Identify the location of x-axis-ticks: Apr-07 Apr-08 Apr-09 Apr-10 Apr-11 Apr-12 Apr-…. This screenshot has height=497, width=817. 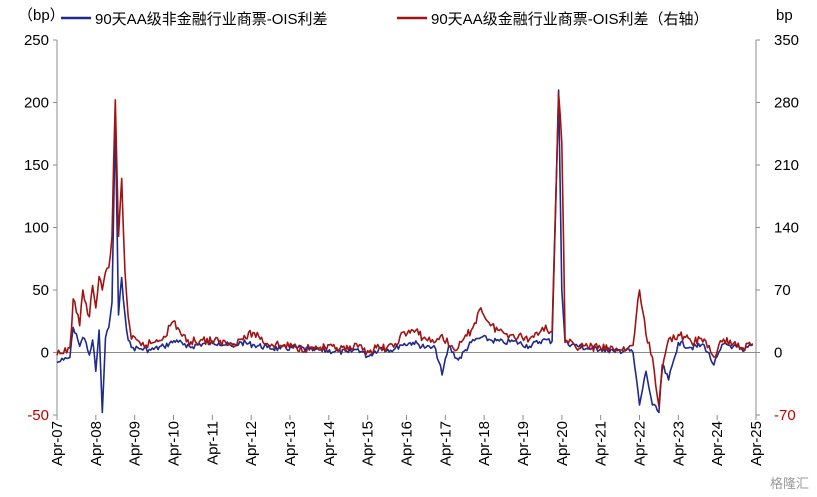
(407, 440).